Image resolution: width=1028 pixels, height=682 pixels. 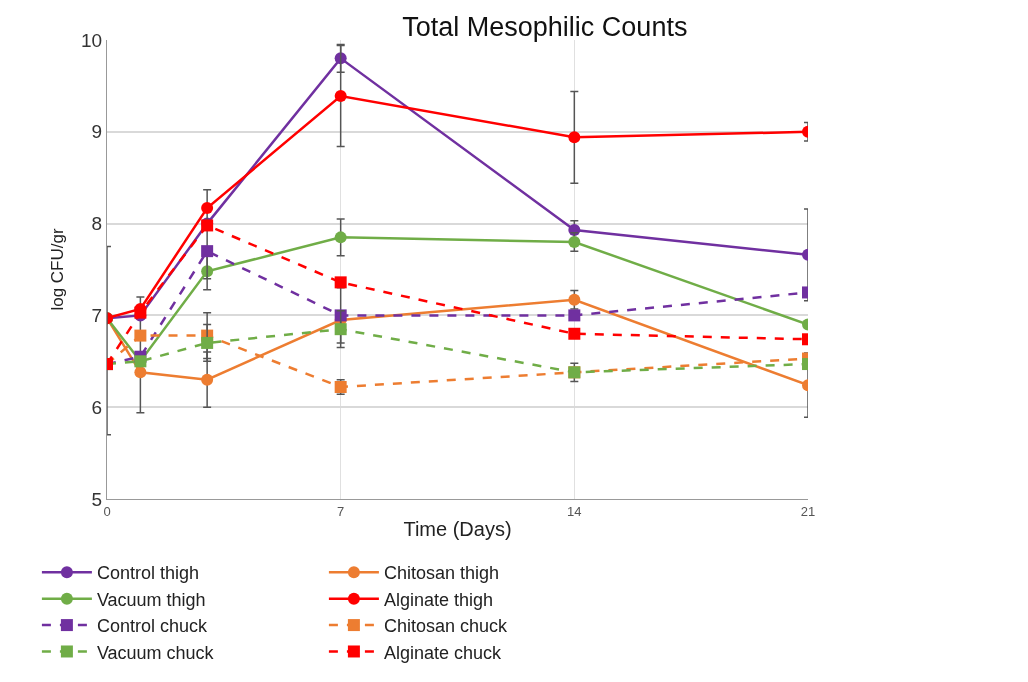 I want to click on y-tick-label: 8, so click(x=97, y=224).